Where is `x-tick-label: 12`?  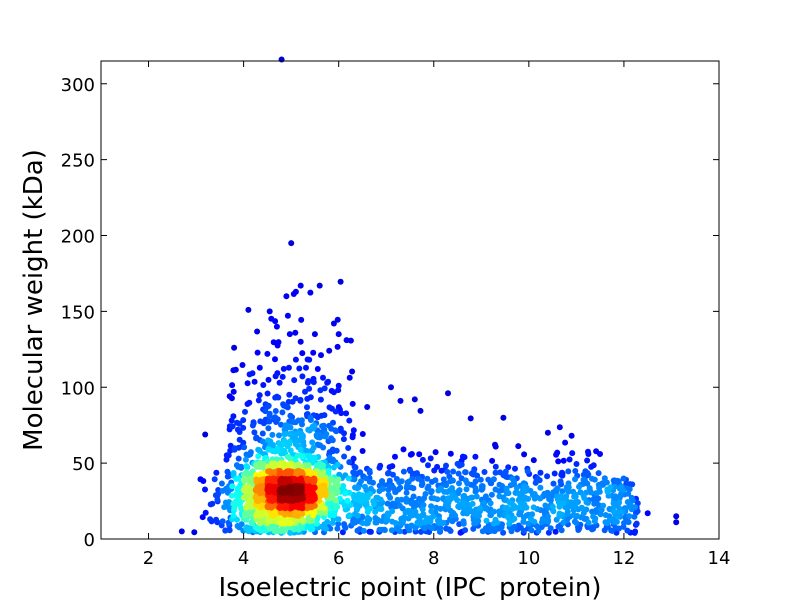 x-tick-label: 12 is located at coordinates (623, 558).